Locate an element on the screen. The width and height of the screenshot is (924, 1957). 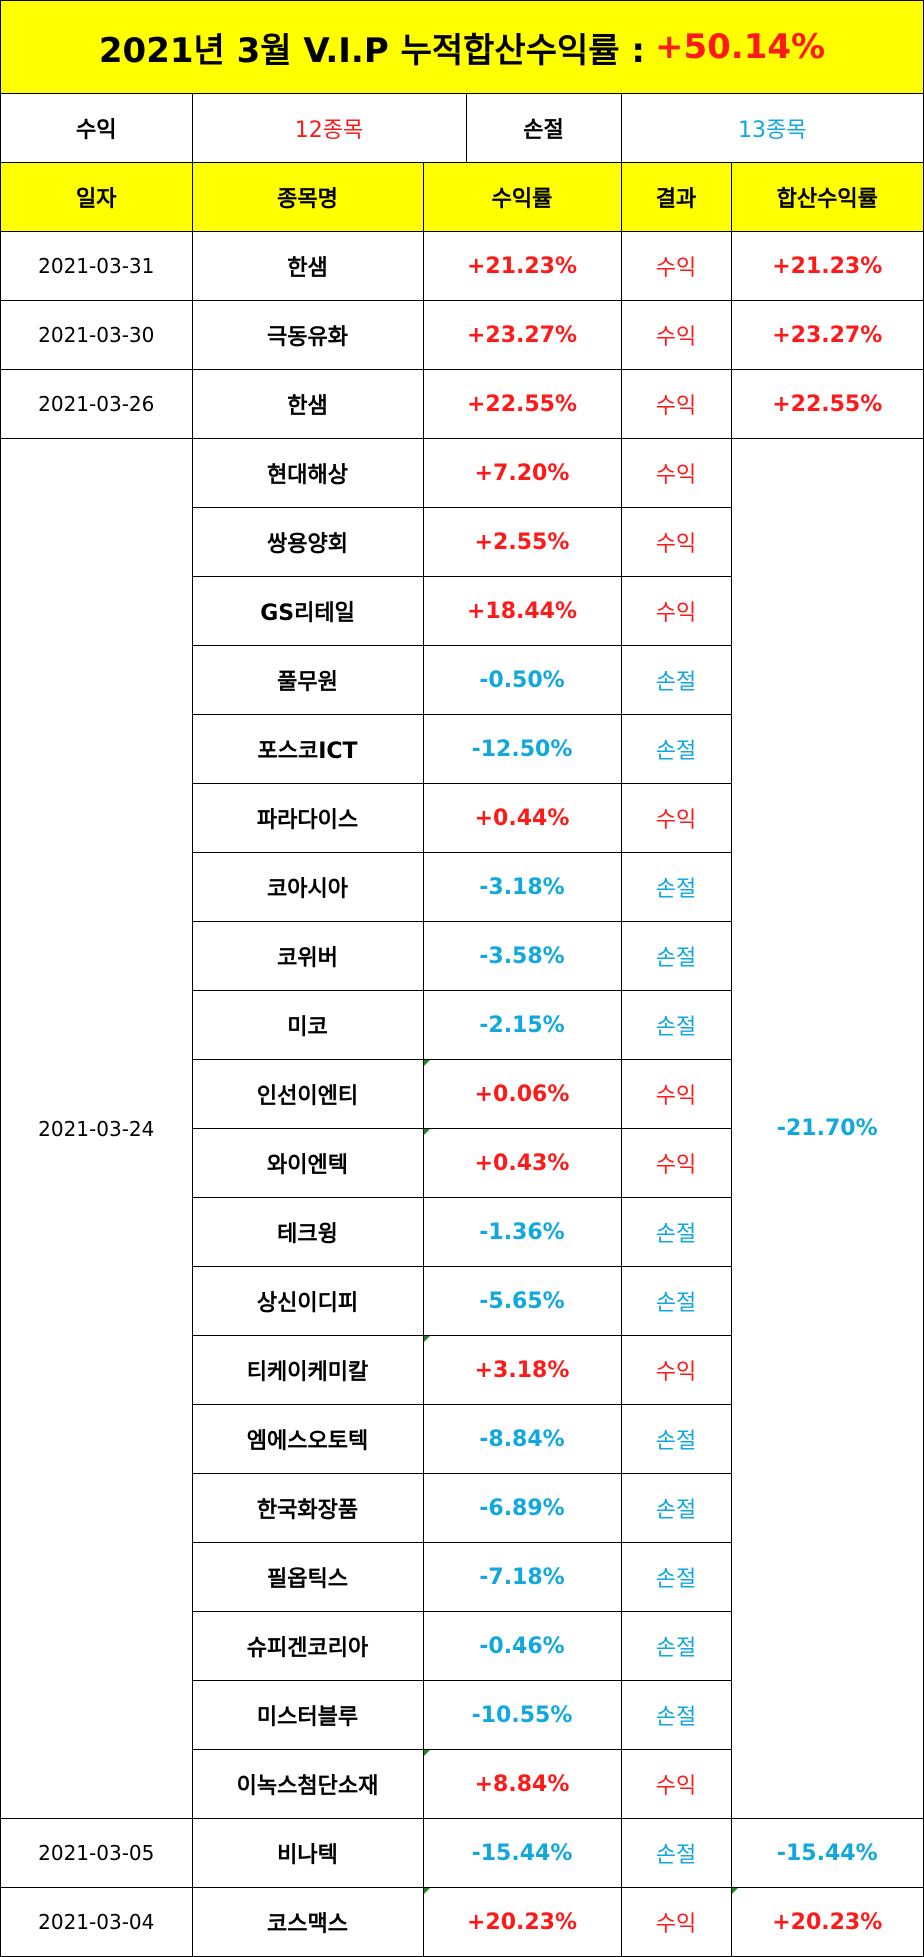
return-rate: -1.36% is located at coordinates (522, 1232).